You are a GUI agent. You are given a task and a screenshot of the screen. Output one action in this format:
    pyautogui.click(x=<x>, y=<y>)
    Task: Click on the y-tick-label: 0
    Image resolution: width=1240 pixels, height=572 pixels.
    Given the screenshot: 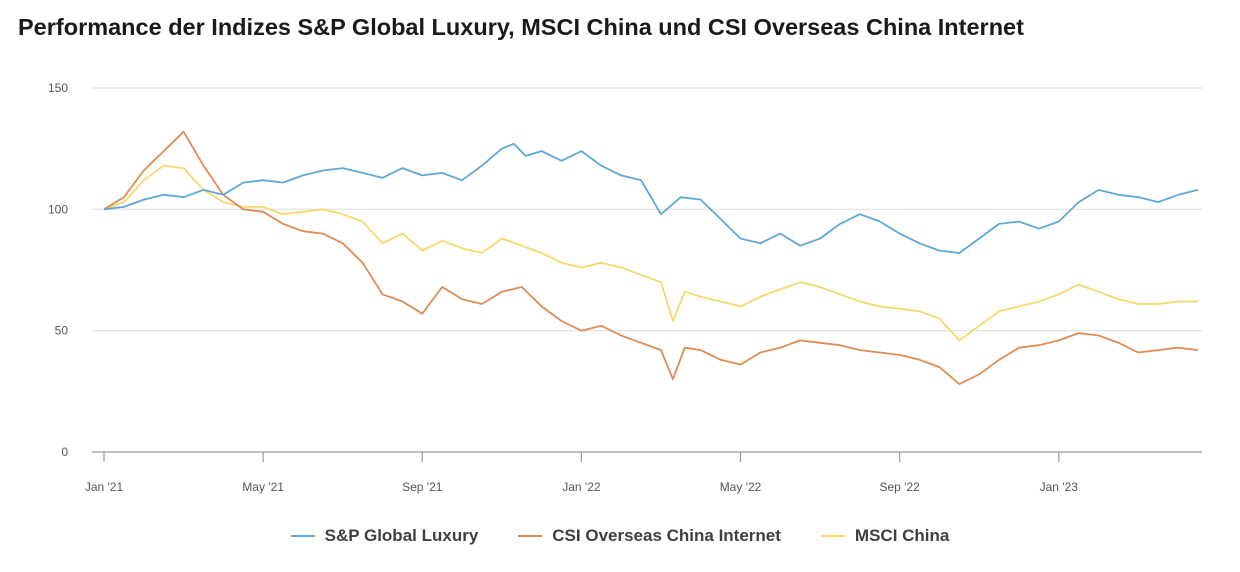 What is the action you would take?
    pyautogui.click(x=64, y=452)
    